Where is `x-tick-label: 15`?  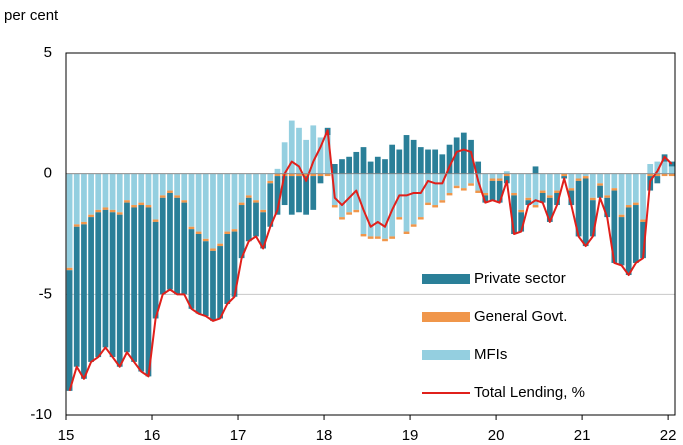
x-tick-label: 15 is located at coordinates (66, 435).